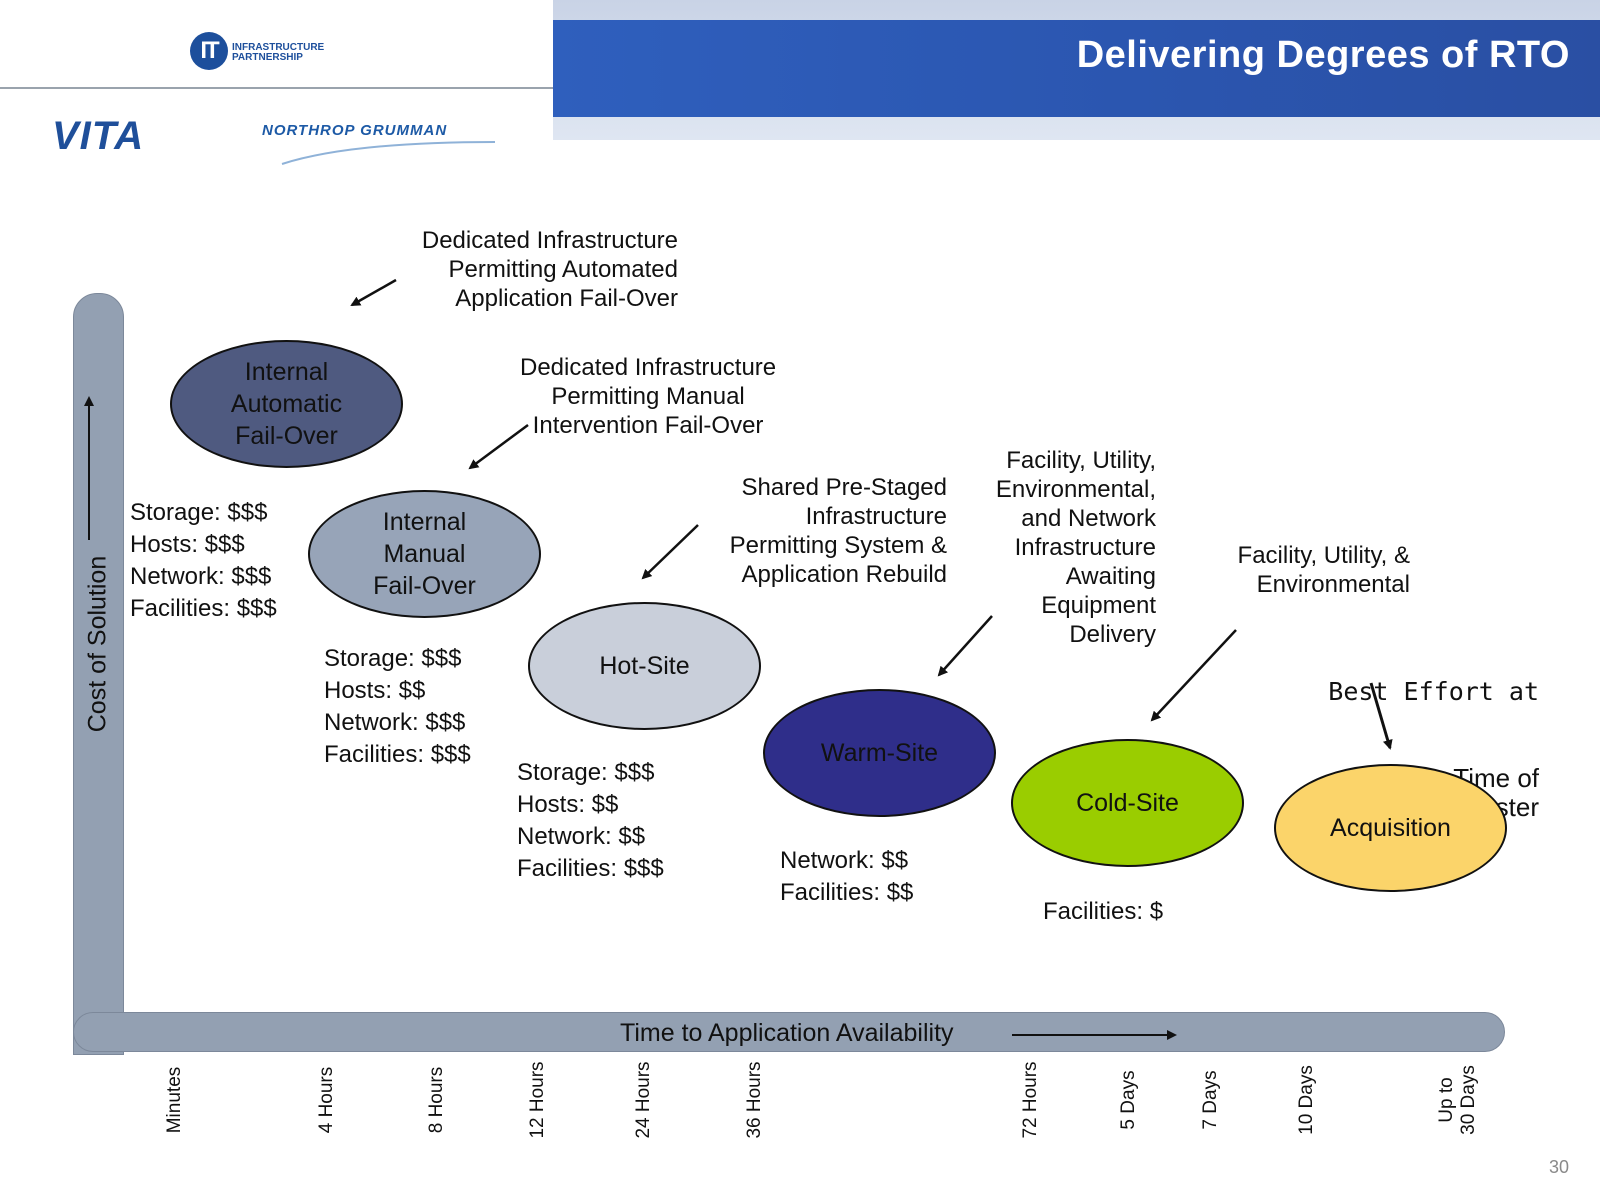  I want to click on x-tick-label: 24 Hours, so click(643, 1100).